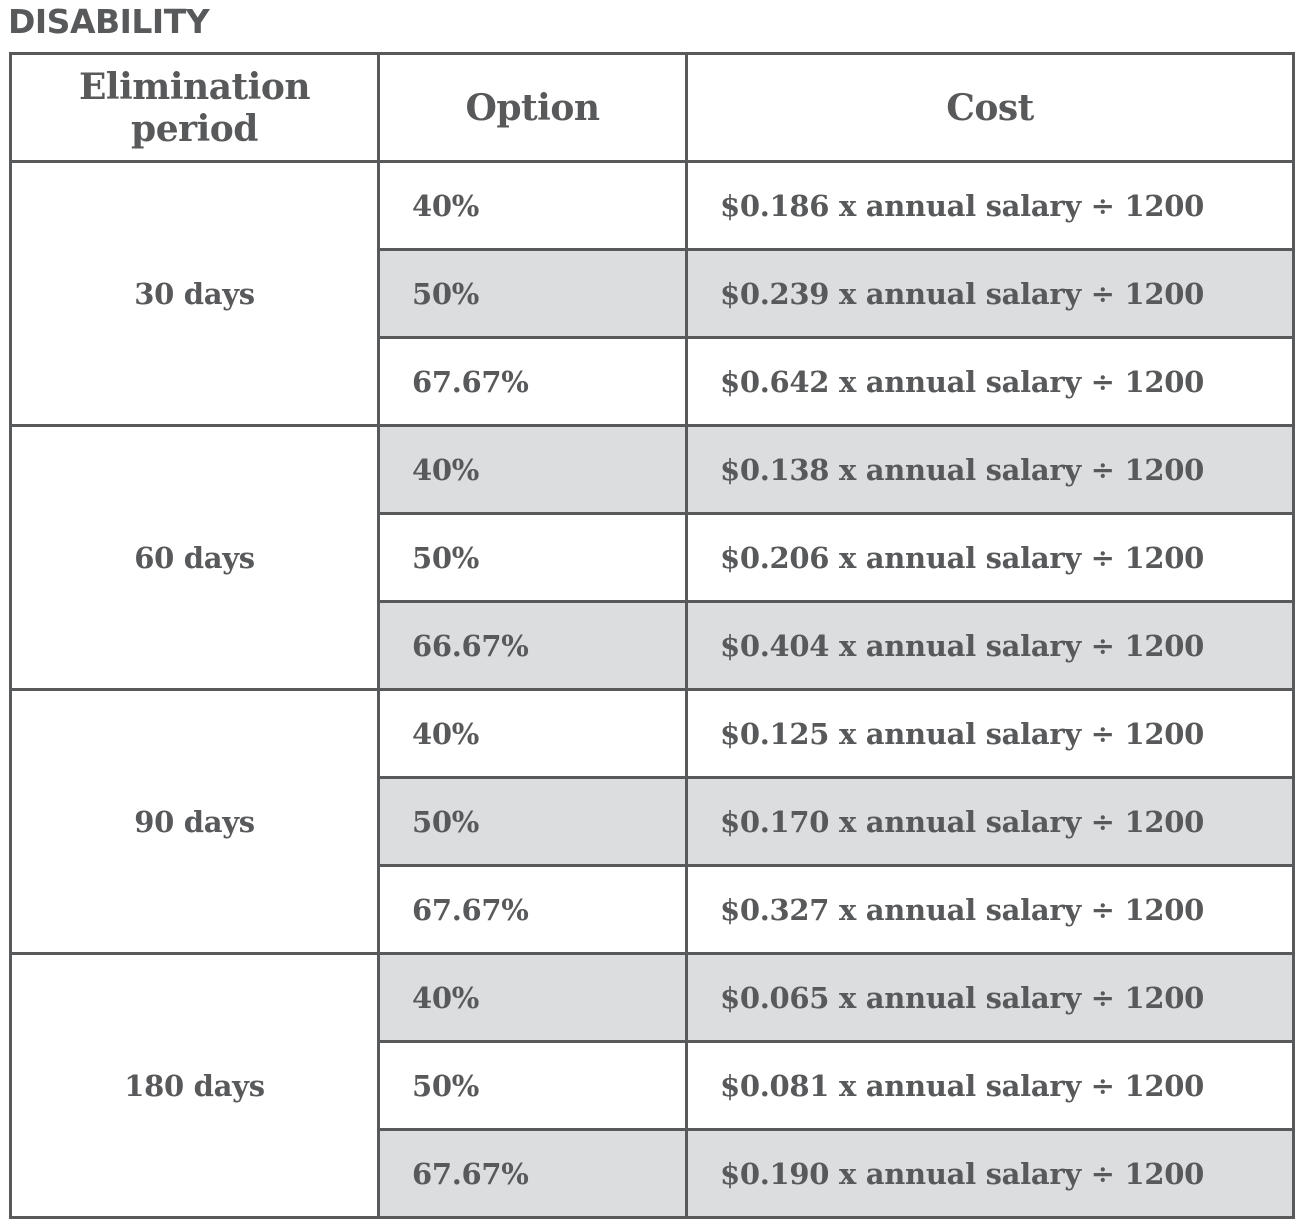 This screenshot has width=1302, height=1231. I want to click on elimination-period-cell: 90 days, so click(194, 821).